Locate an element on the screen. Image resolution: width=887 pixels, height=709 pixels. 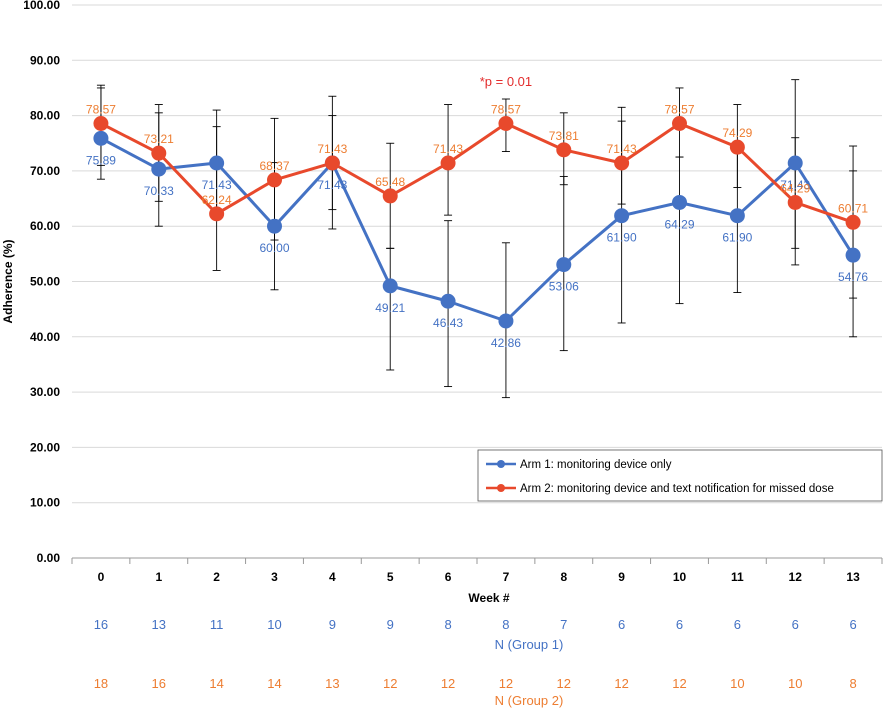
series-line-arm2 is located at coordinates (477, 173).